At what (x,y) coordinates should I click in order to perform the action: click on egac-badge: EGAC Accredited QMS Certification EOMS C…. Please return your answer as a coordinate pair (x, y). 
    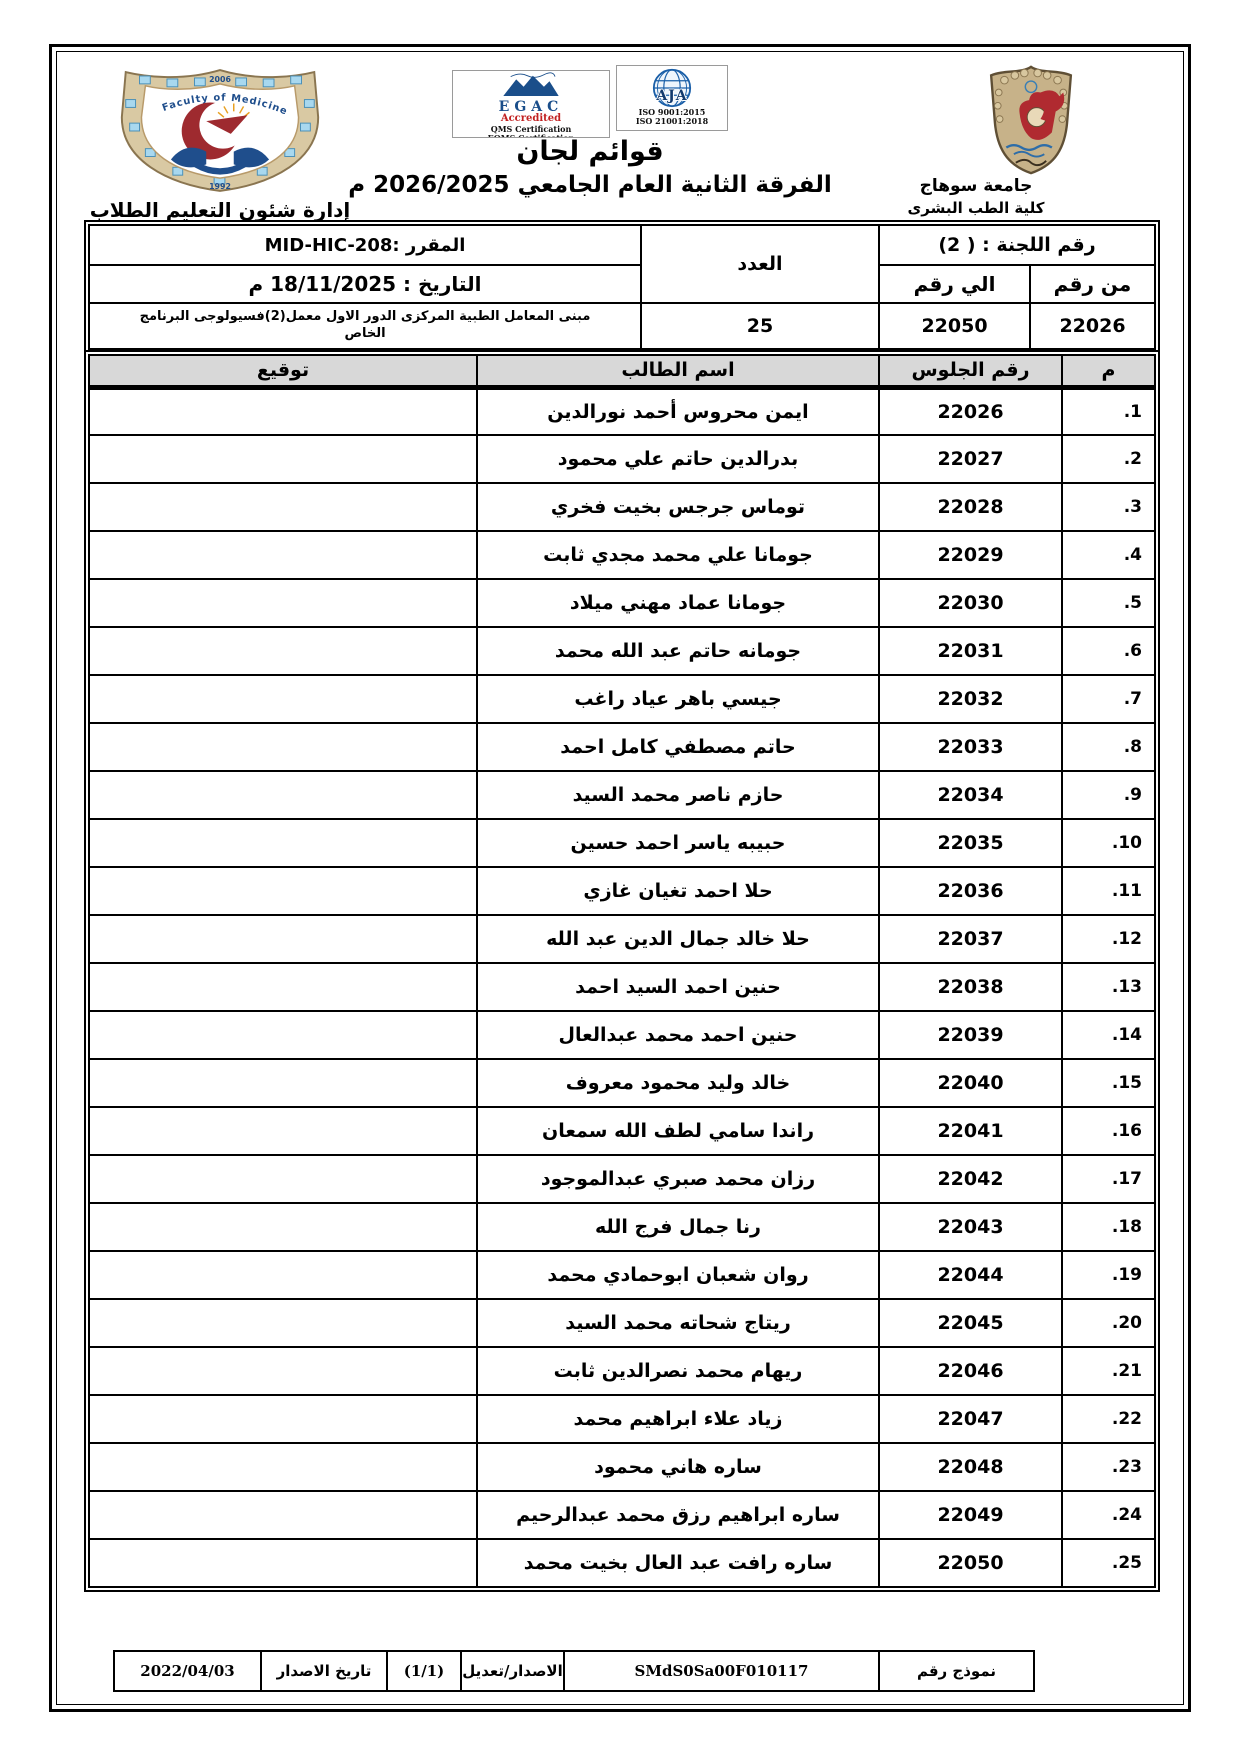
    Looking at the image, I should click on (531, 104).